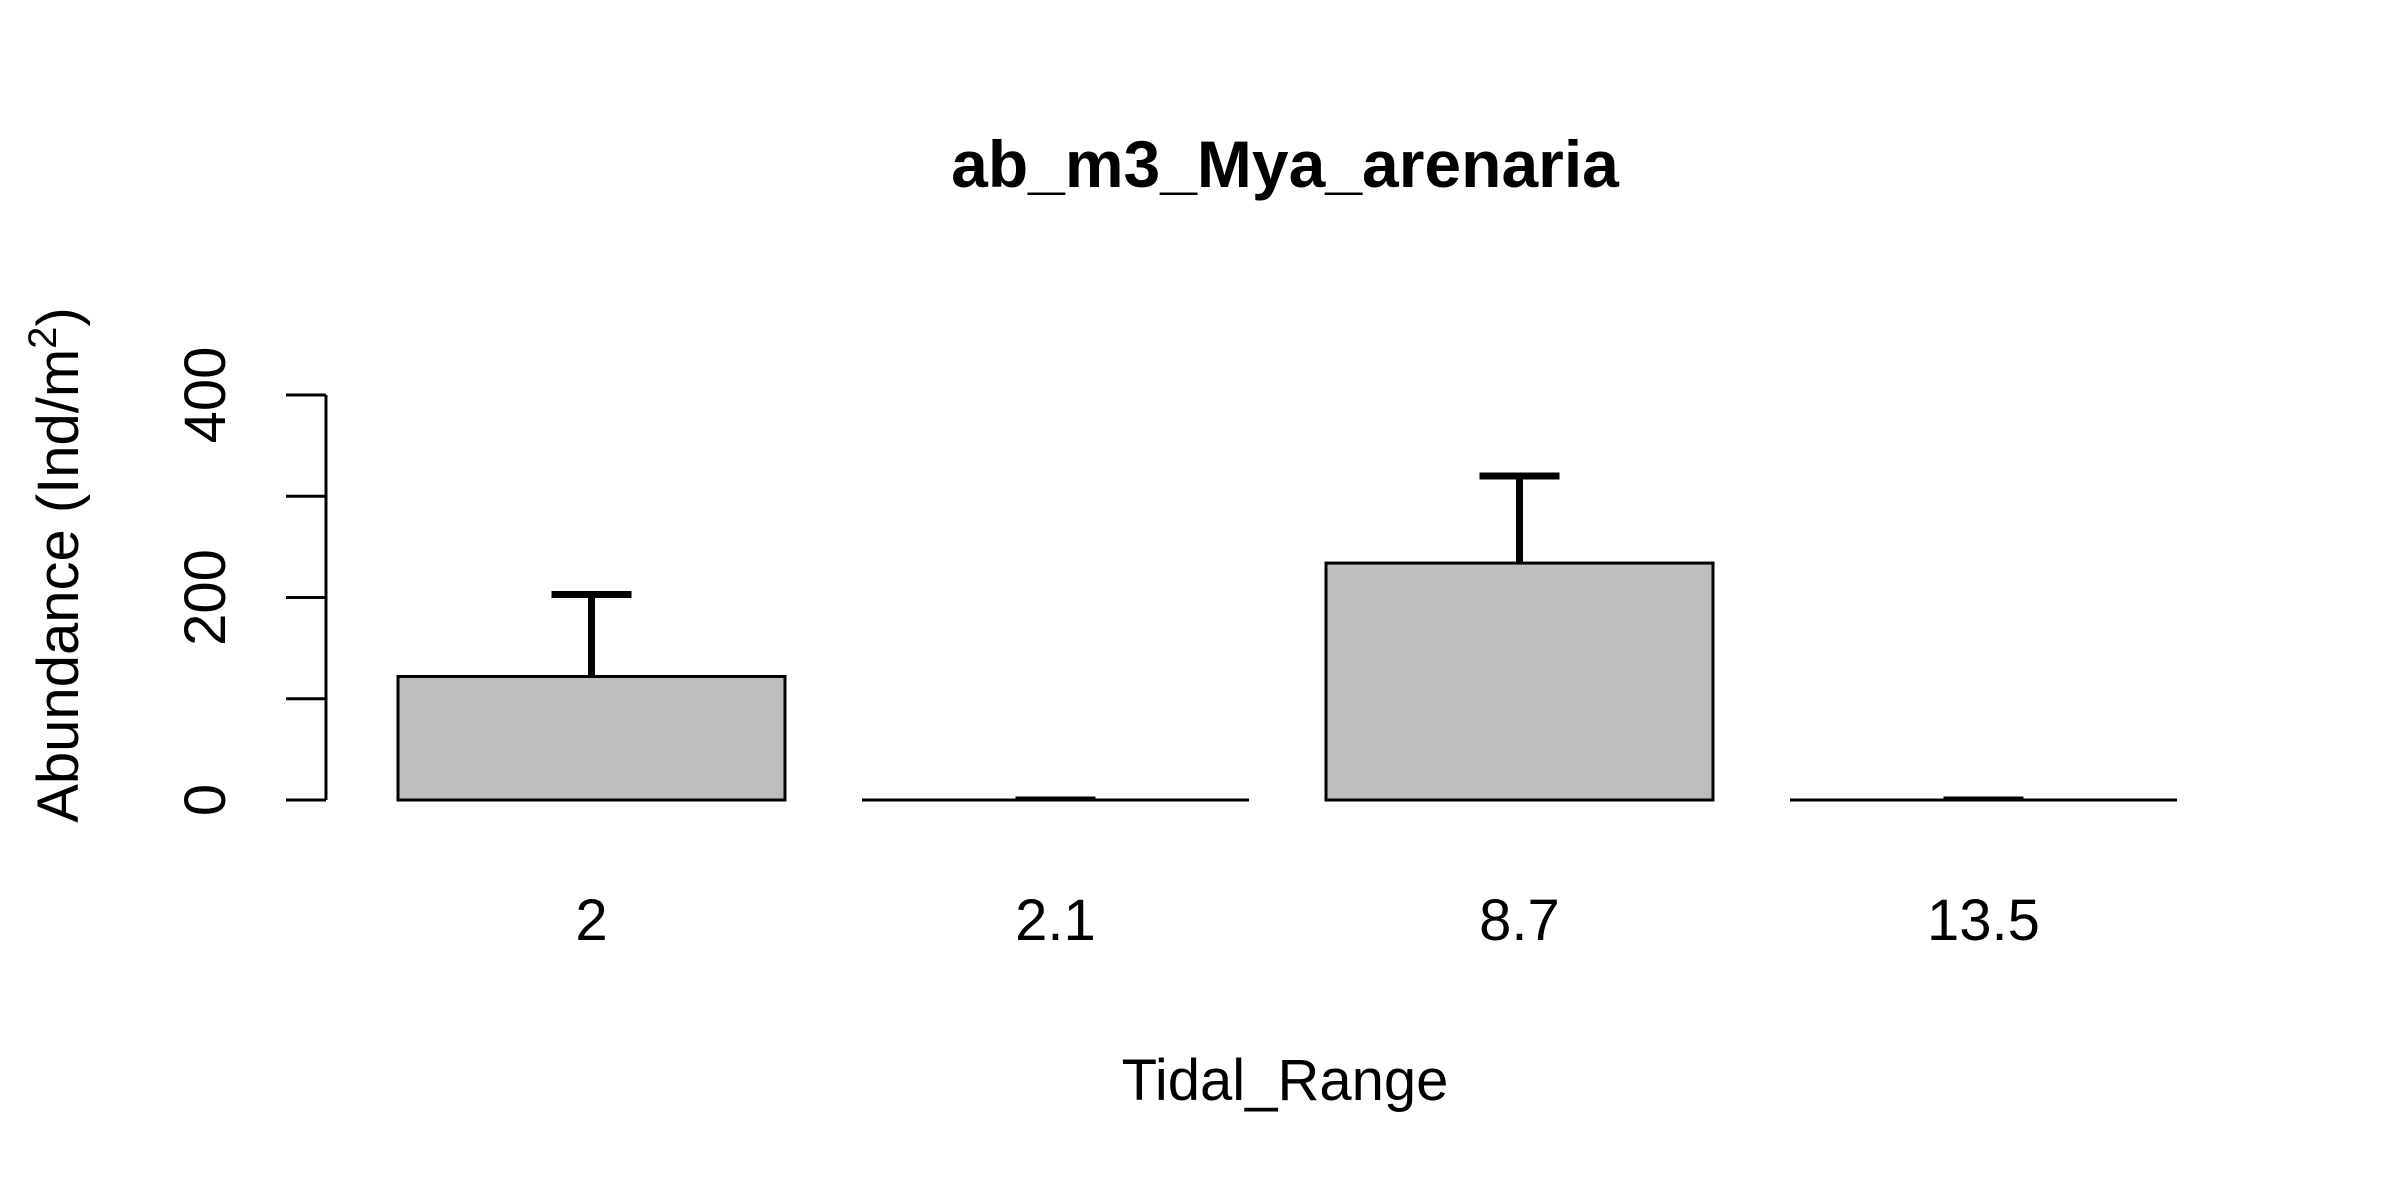 This screenshot has height=1200, width=2400. Describe the element at coordinates (205, 395) in the screenshot. I see `y-tick-label: 400` at that location.